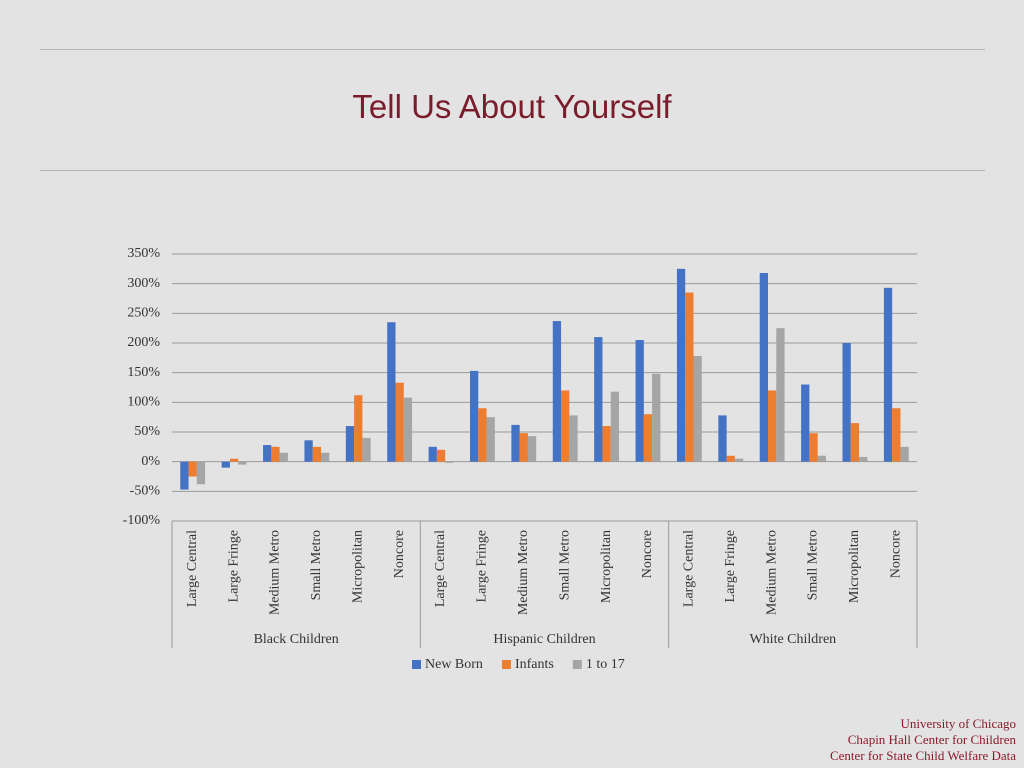  Describe the element at coordinates (512, 170) in the screenshot. I see `title-rule` at that location.